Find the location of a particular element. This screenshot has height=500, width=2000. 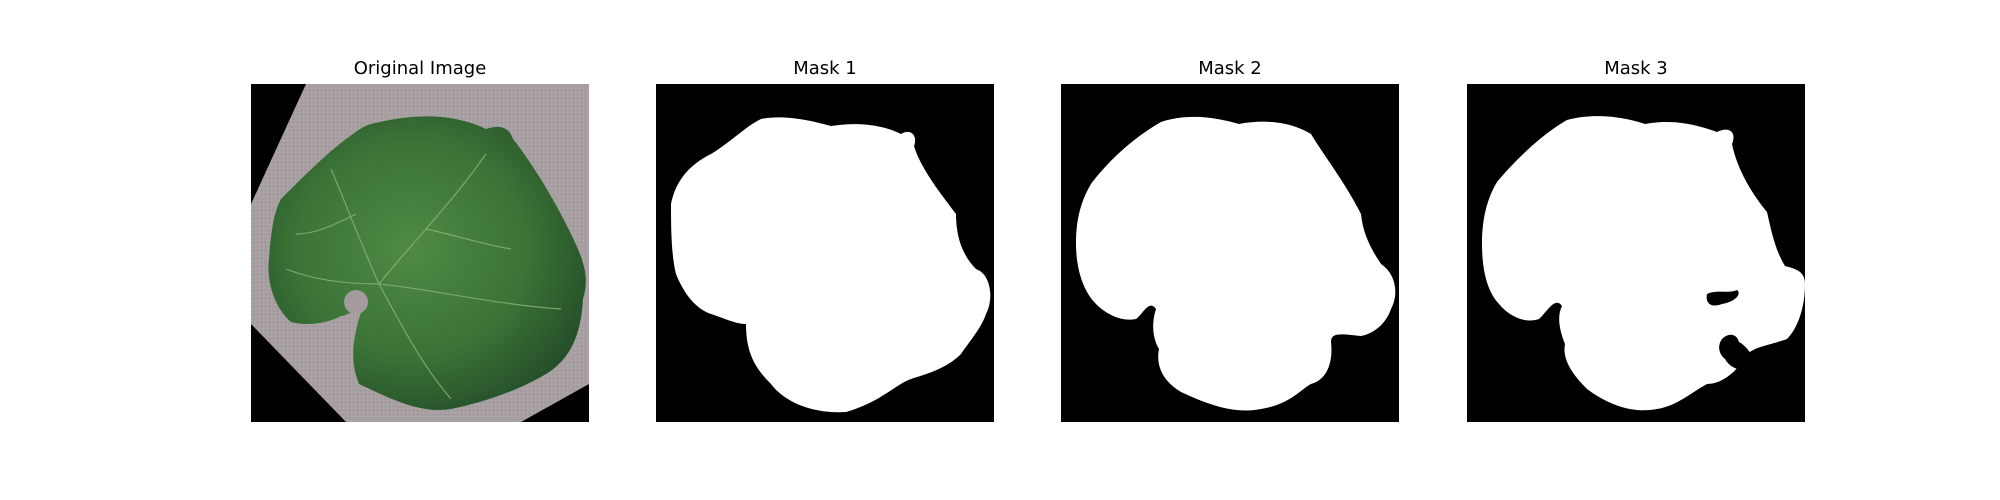

mask-1-image is located at coordinates (825, 253).